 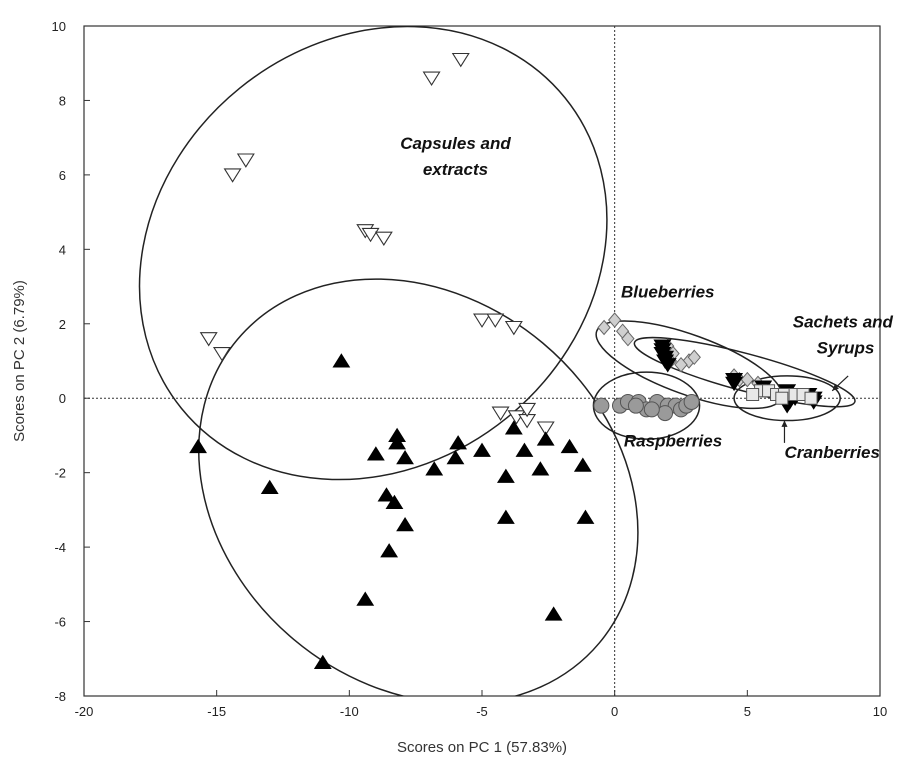 I want to click on ellipse-sachets-and-syrups, so click(x=787, y=398).